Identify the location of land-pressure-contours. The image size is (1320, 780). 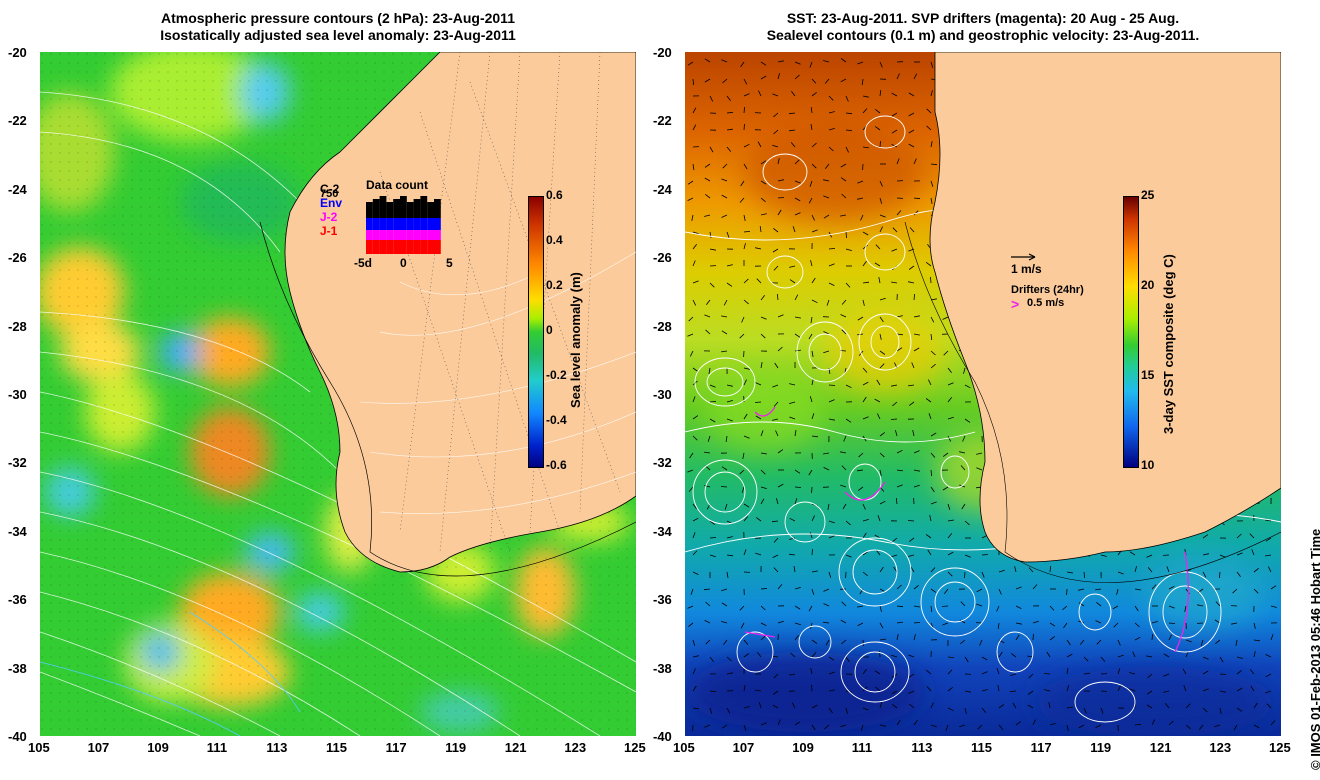
(497, 382).